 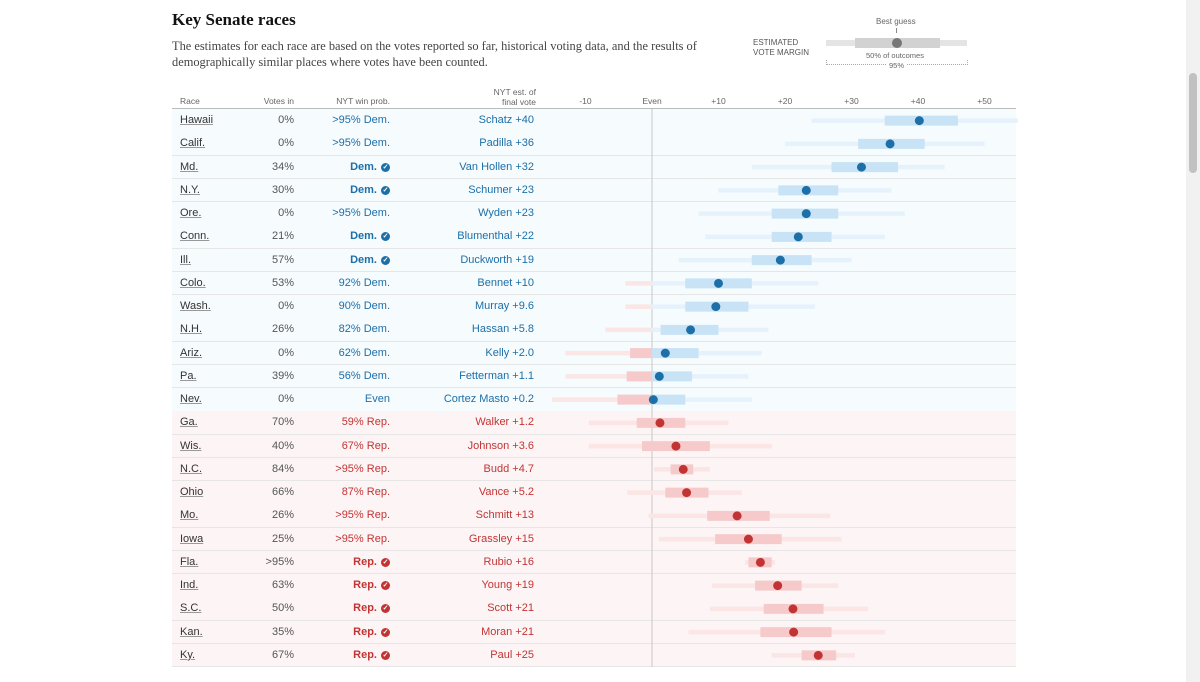 I want to click on race-link: Iowa, so click(x=192, y=538).